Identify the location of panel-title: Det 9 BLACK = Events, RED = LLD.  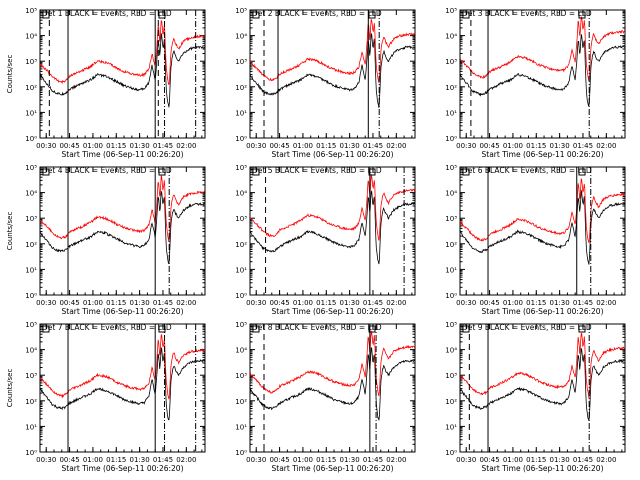
(527, 327).